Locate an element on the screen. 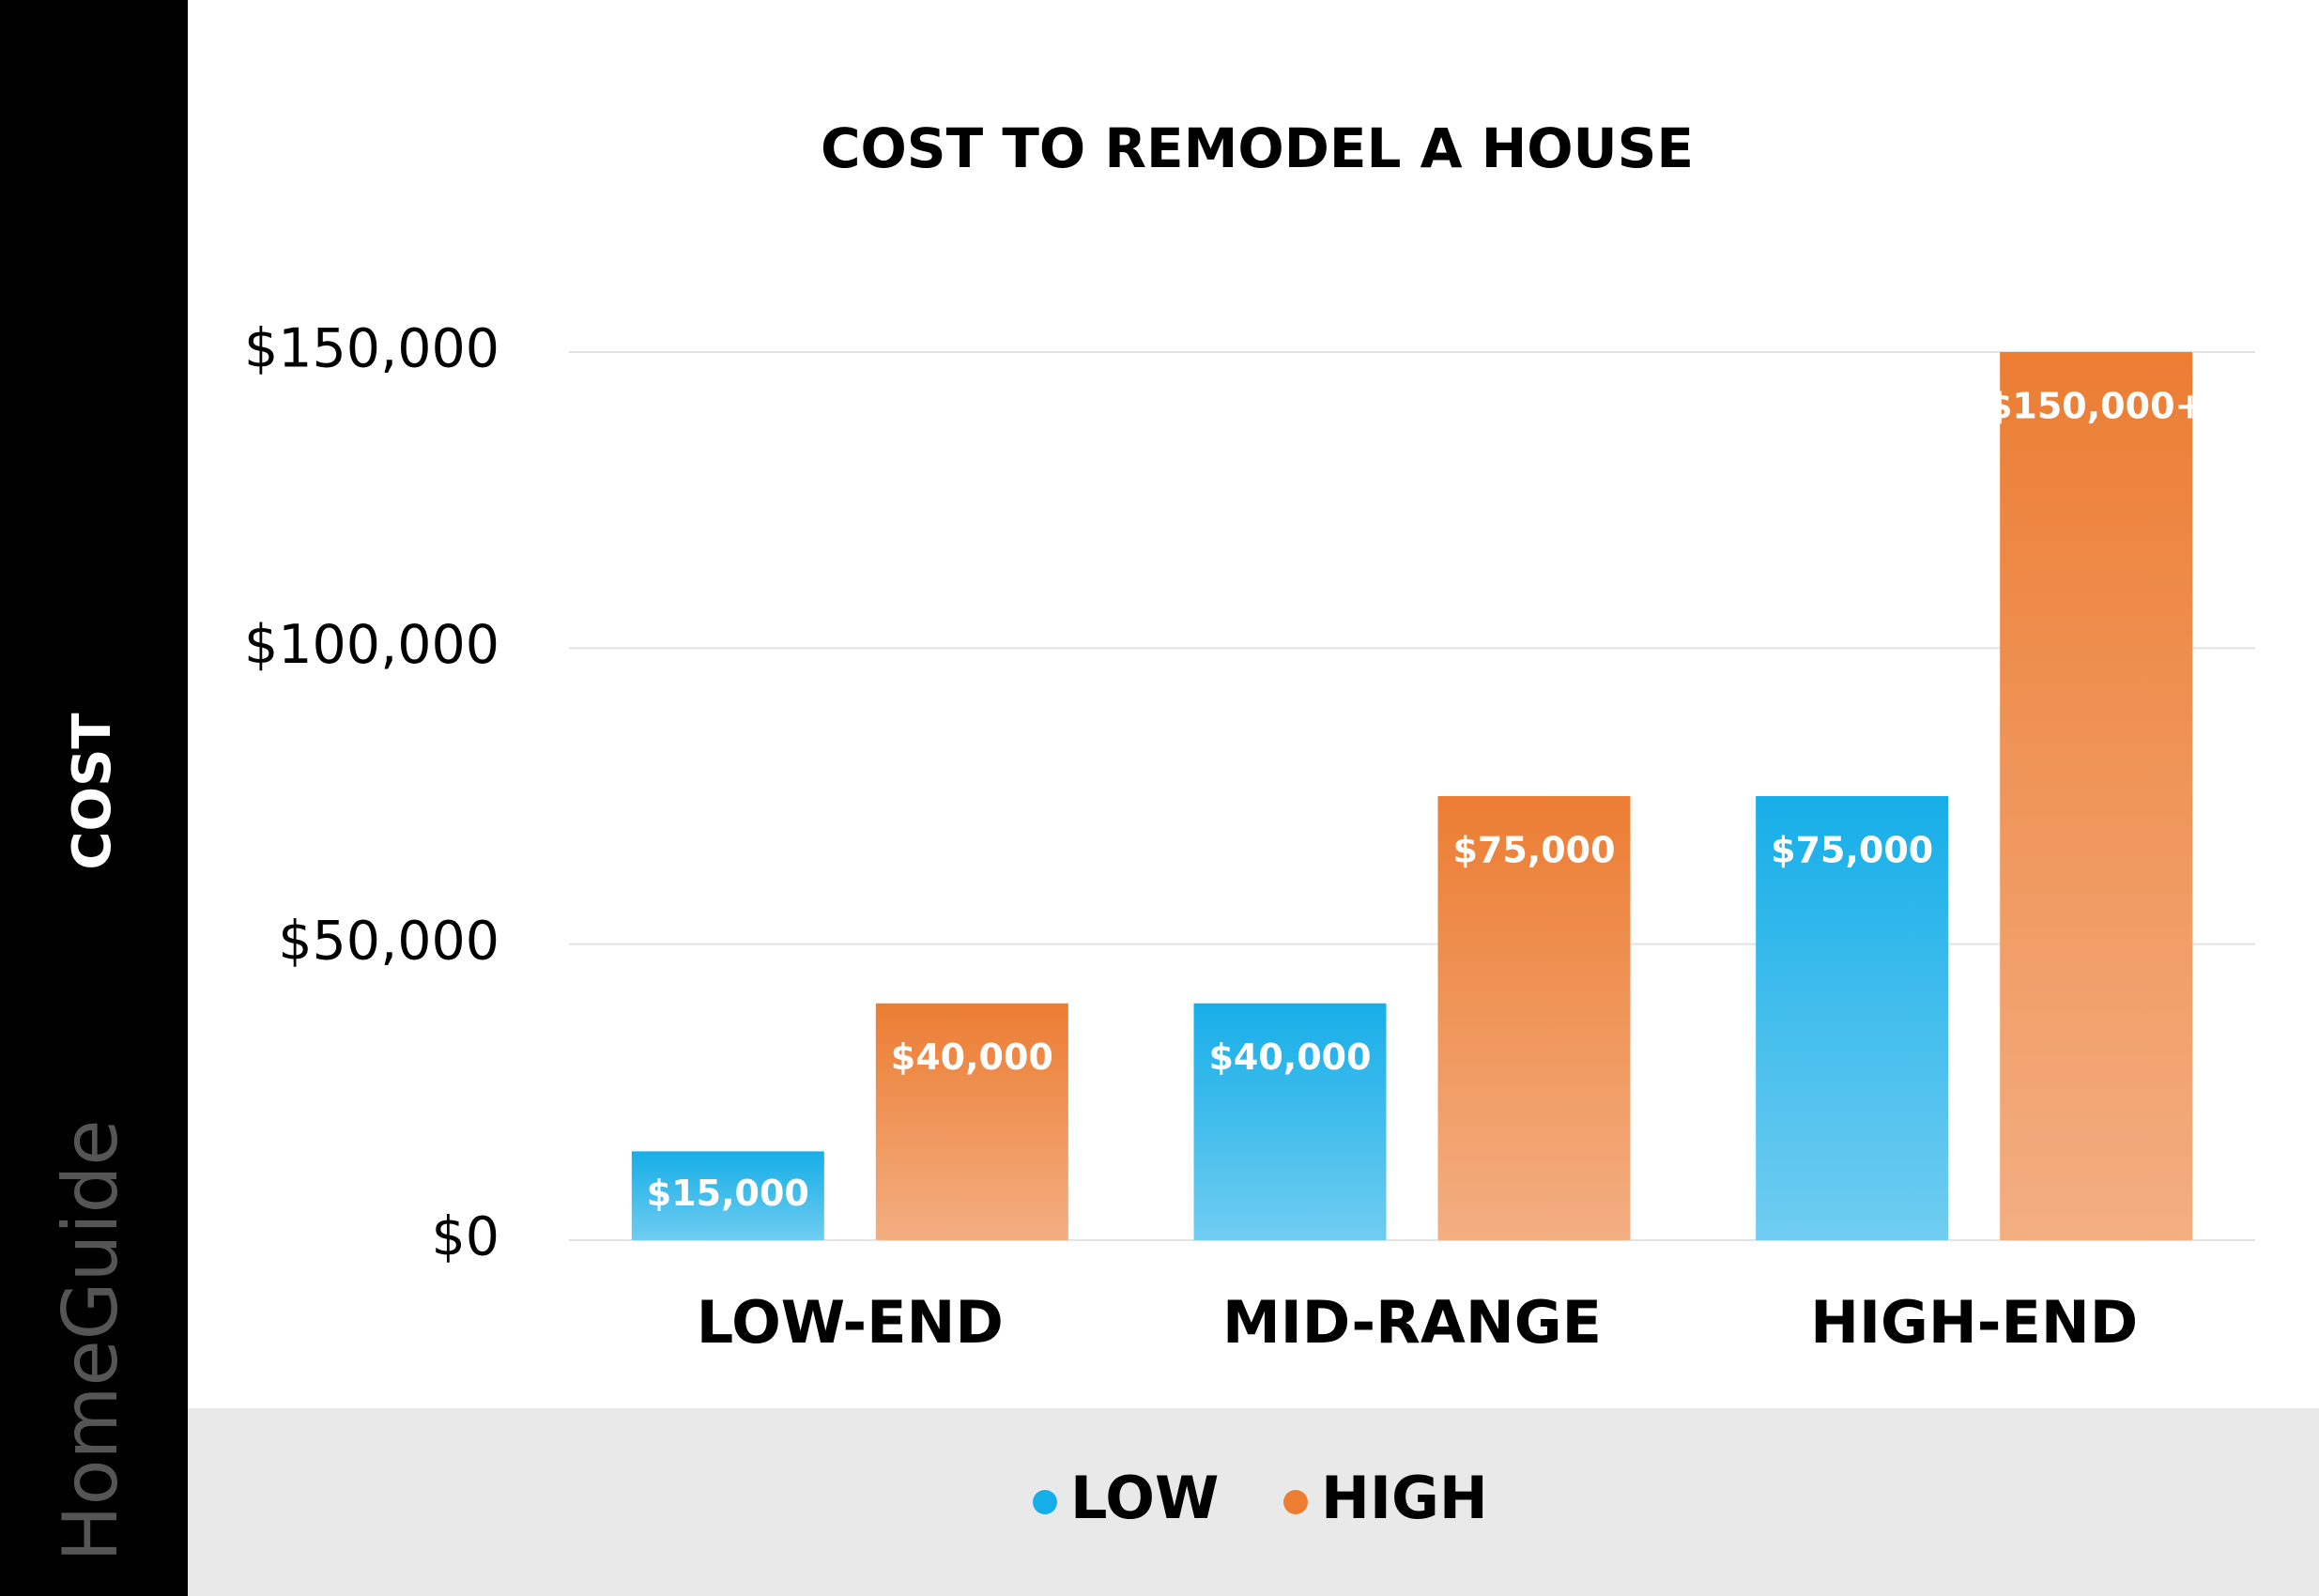 The width and height of the screenshot is (2319, 1596). chart-title: COST TO REMODEL A HOUSE is located at coordinates (1257, 148).